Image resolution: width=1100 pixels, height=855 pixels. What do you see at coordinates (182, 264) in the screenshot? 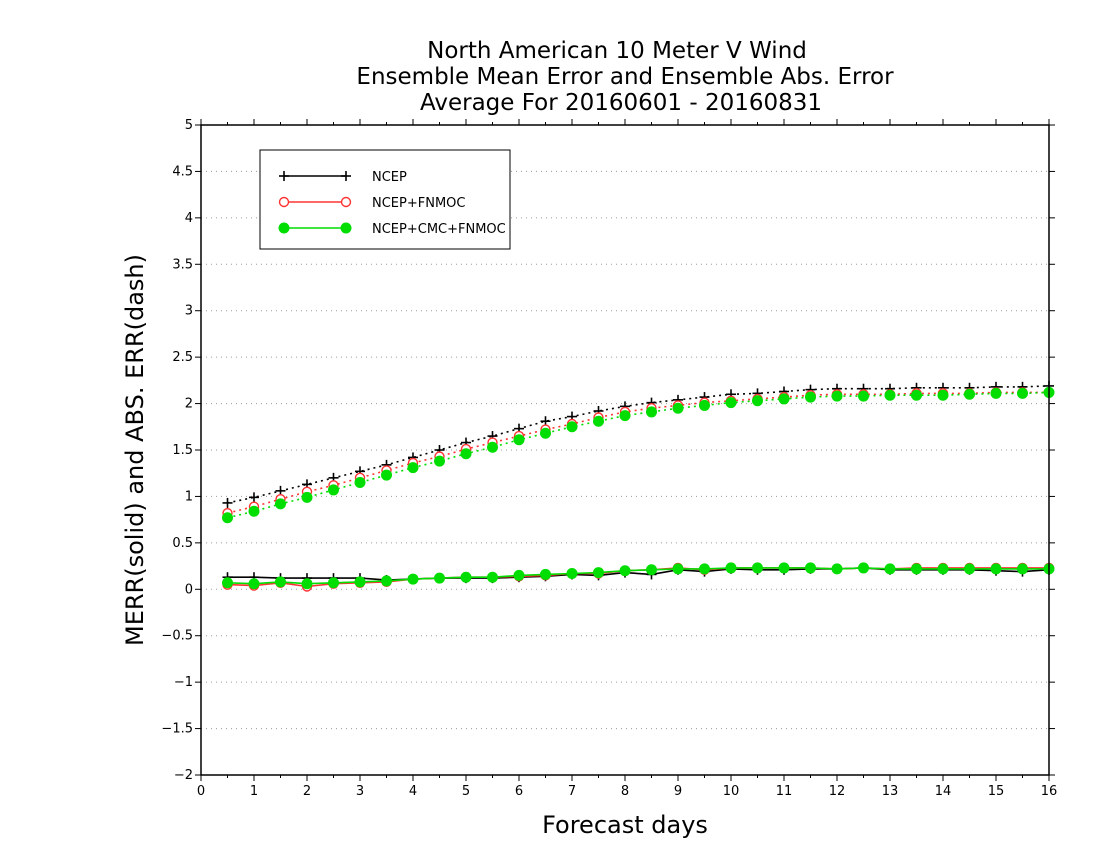
I see `y-tick-label: 3.5` at bounding box center [182, 264].